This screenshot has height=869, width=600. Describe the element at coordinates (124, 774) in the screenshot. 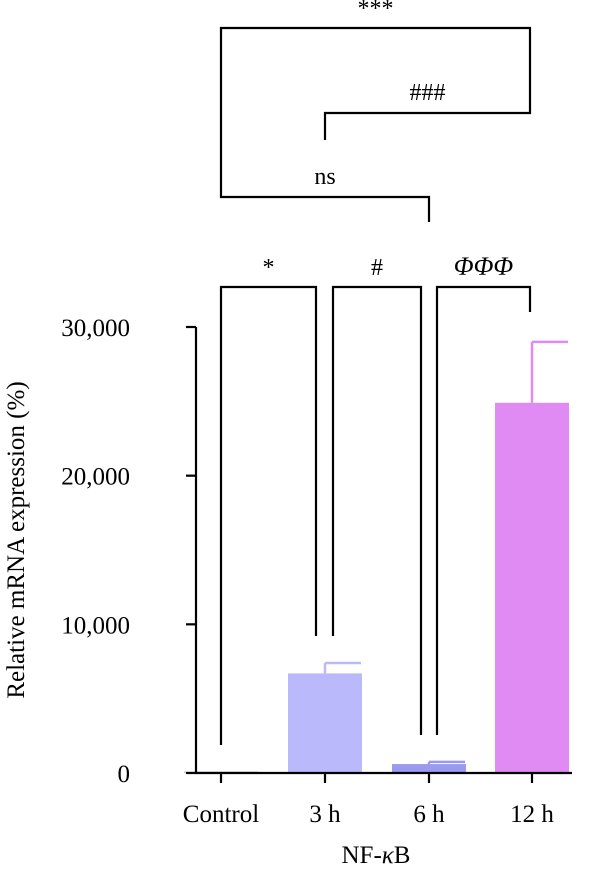

I see `y-tick-label: 0` at that location.